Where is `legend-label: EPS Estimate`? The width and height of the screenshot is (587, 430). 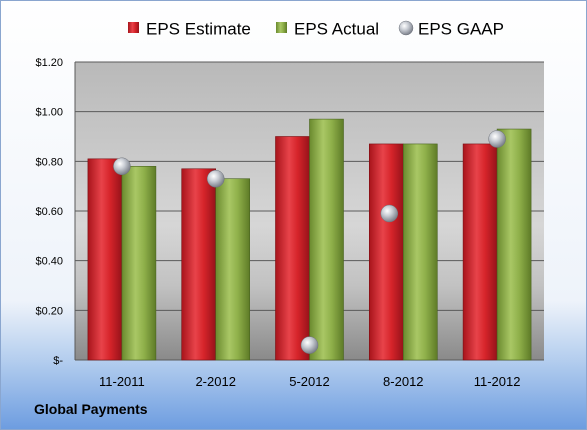
legend-label: EPS Estimate is located at coordinates (198, 29).